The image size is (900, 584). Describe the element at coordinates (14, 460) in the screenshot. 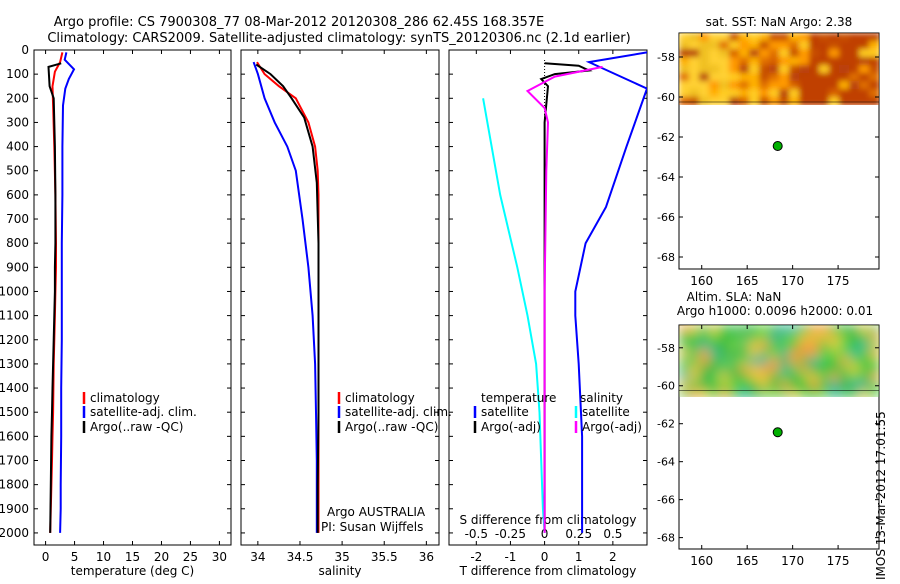

I see `depth-tick-label: 1700` at that location.